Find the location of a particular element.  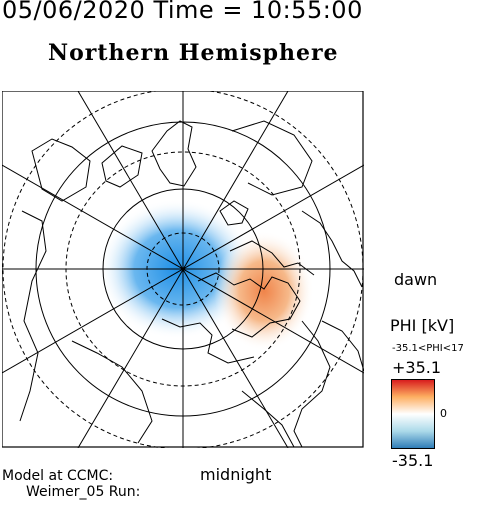

colorbar-gradient is located at coordinates (413, 414).